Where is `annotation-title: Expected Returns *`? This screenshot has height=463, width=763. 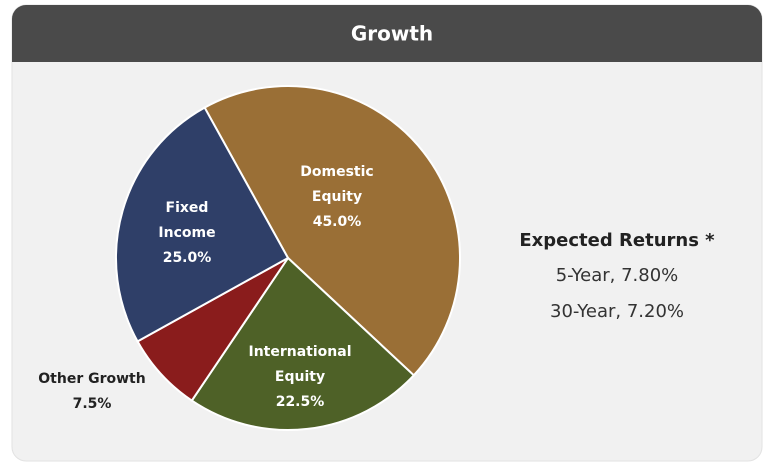
annotation-title: Expected Returns * is located at coordinates (617, 240).